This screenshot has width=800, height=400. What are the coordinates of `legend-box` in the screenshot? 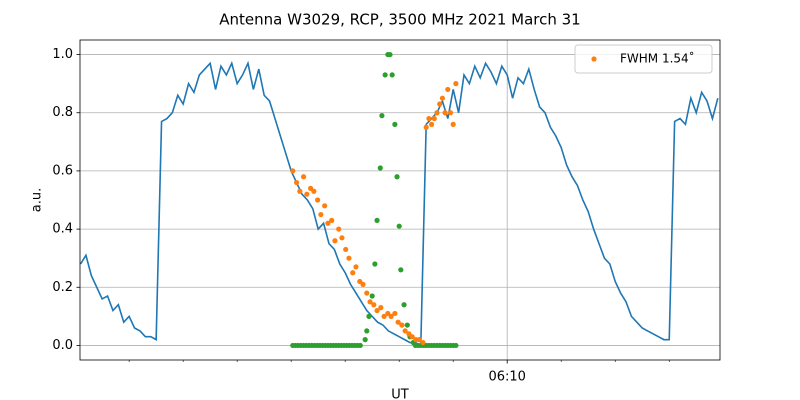 It's located at (643, 59).